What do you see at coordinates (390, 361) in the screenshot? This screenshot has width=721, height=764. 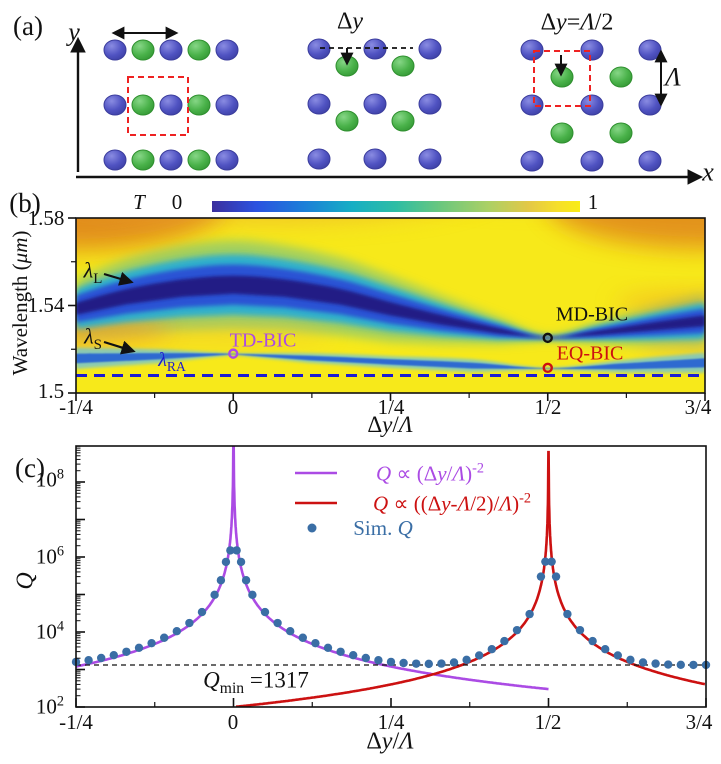 I see `band-lambda-S` at bounding box center [390, 361].